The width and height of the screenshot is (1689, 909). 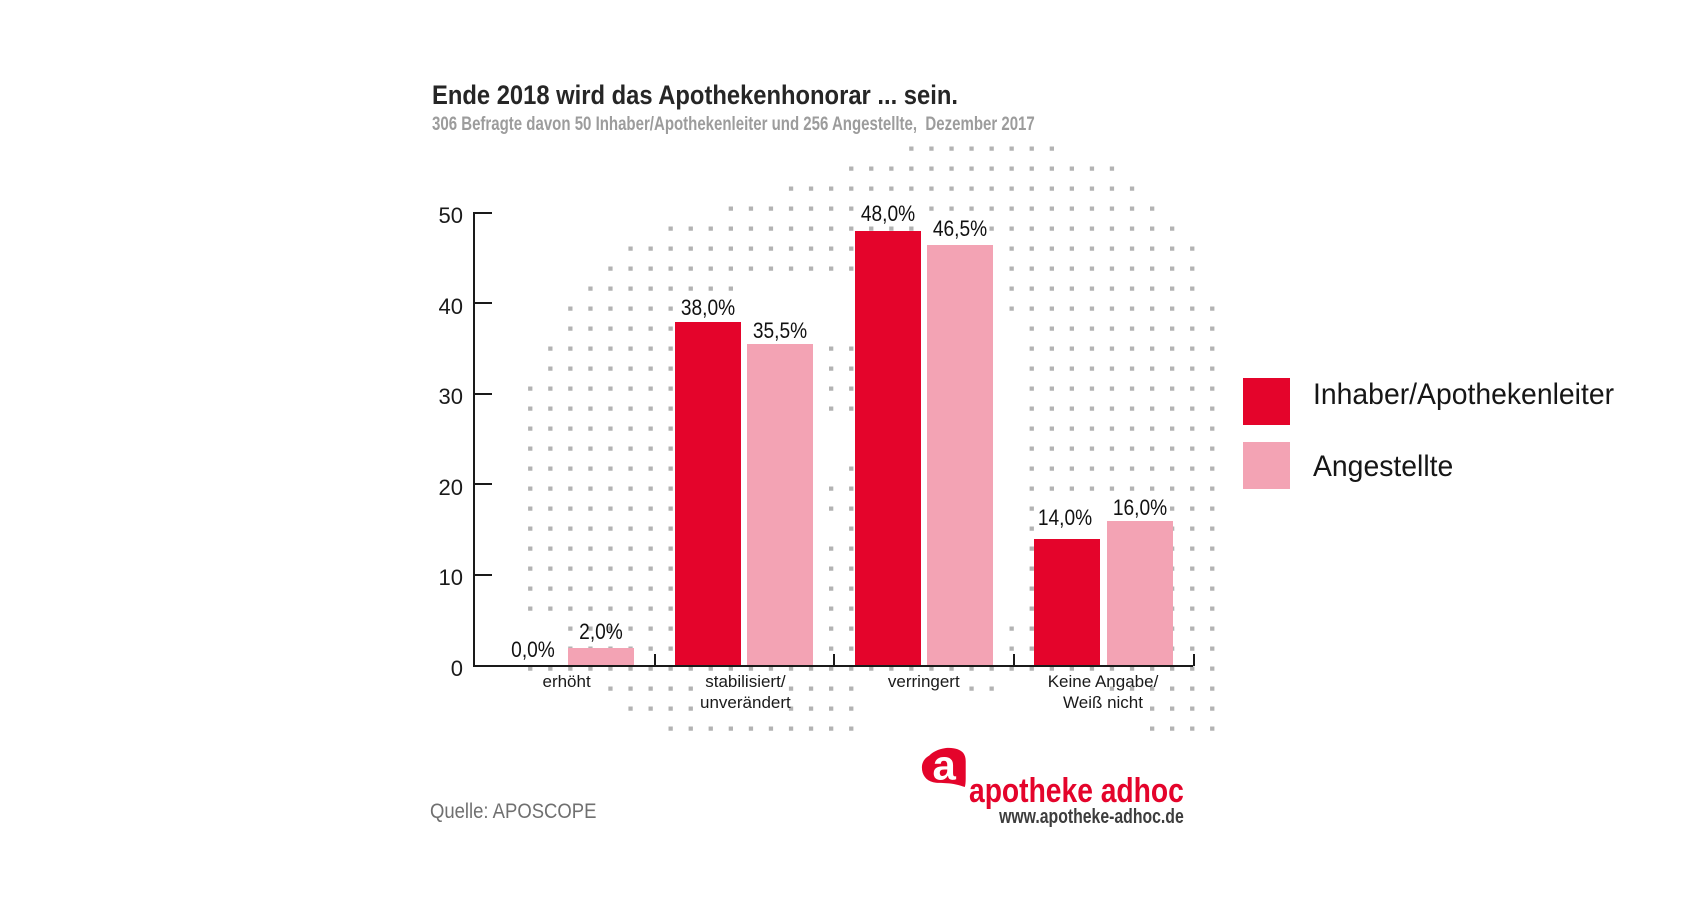 What do you see at coordinates (945, 767) in the screenshot?
I see `svg-text: a` at bounding box center [945, 767].